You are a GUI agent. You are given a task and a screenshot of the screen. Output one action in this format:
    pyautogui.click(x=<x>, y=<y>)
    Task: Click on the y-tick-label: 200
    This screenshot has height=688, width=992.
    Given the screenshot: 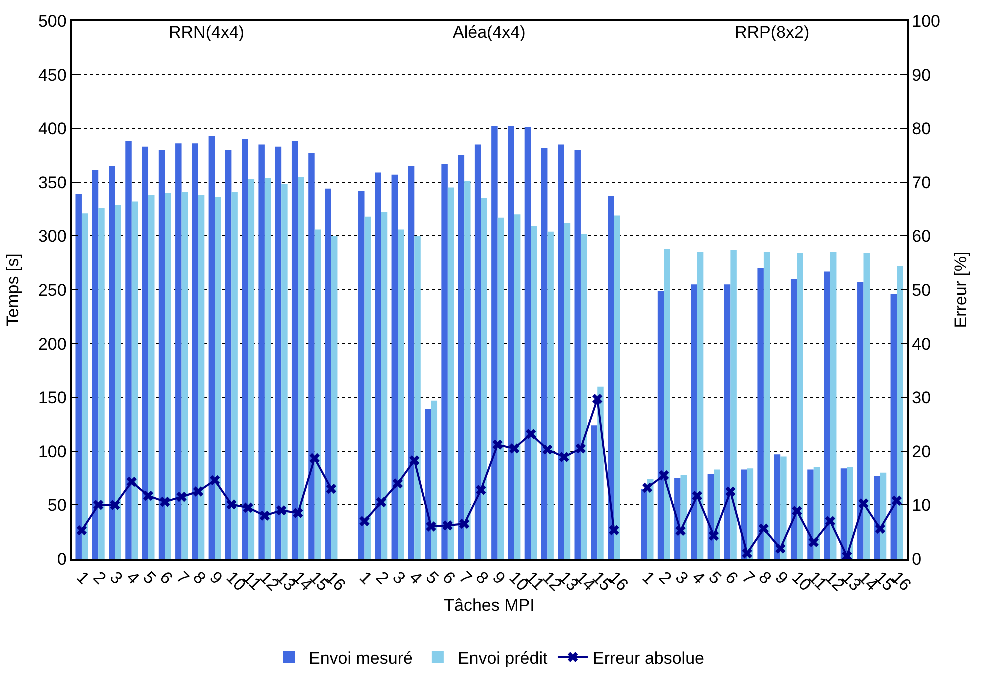 What is the action you would take?
    pyautogui.click(x=52, y=344)
    